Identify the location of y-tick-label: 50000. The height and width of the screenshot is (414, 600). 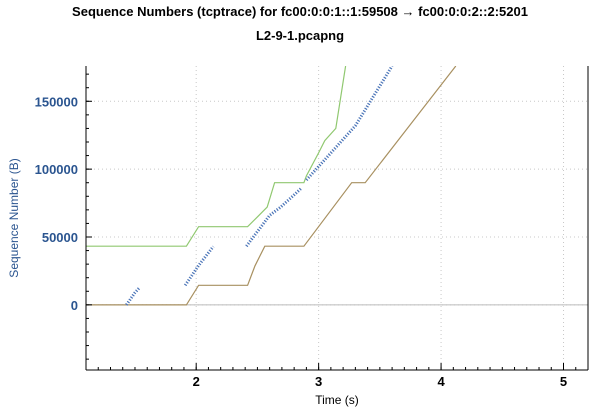
(60, 237).